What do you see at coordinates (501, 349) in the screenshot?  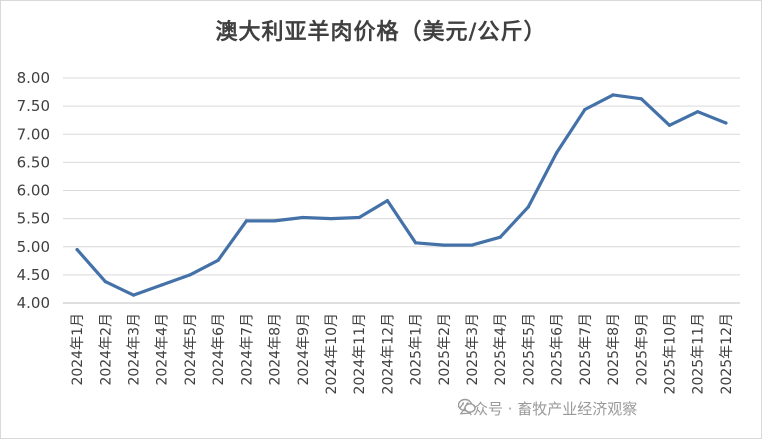 I see `x-tick-label: 2025年4月` at bounding box center [501, 349].